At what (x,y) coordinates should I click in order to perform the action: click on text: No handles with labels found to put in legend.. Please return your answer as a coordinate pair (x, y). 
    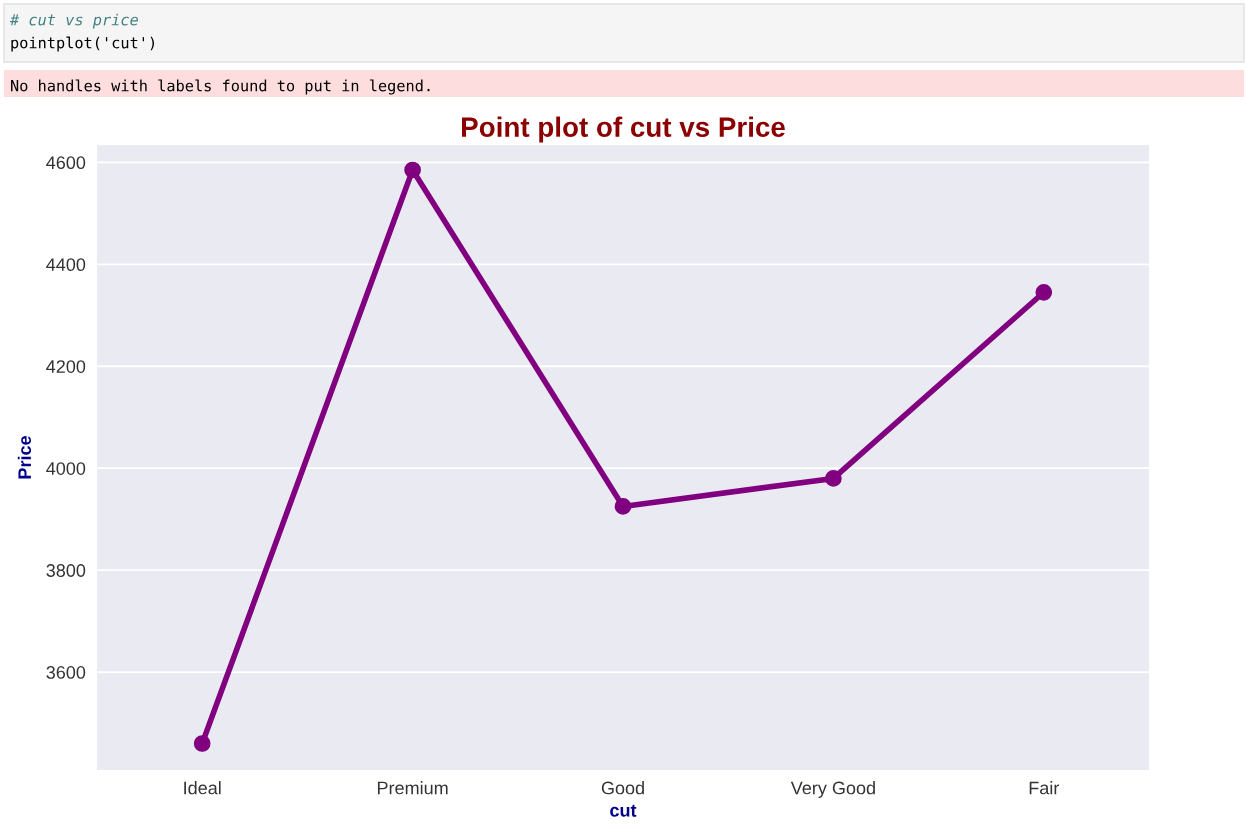
    Looking at the image, I should click on (220, 87).